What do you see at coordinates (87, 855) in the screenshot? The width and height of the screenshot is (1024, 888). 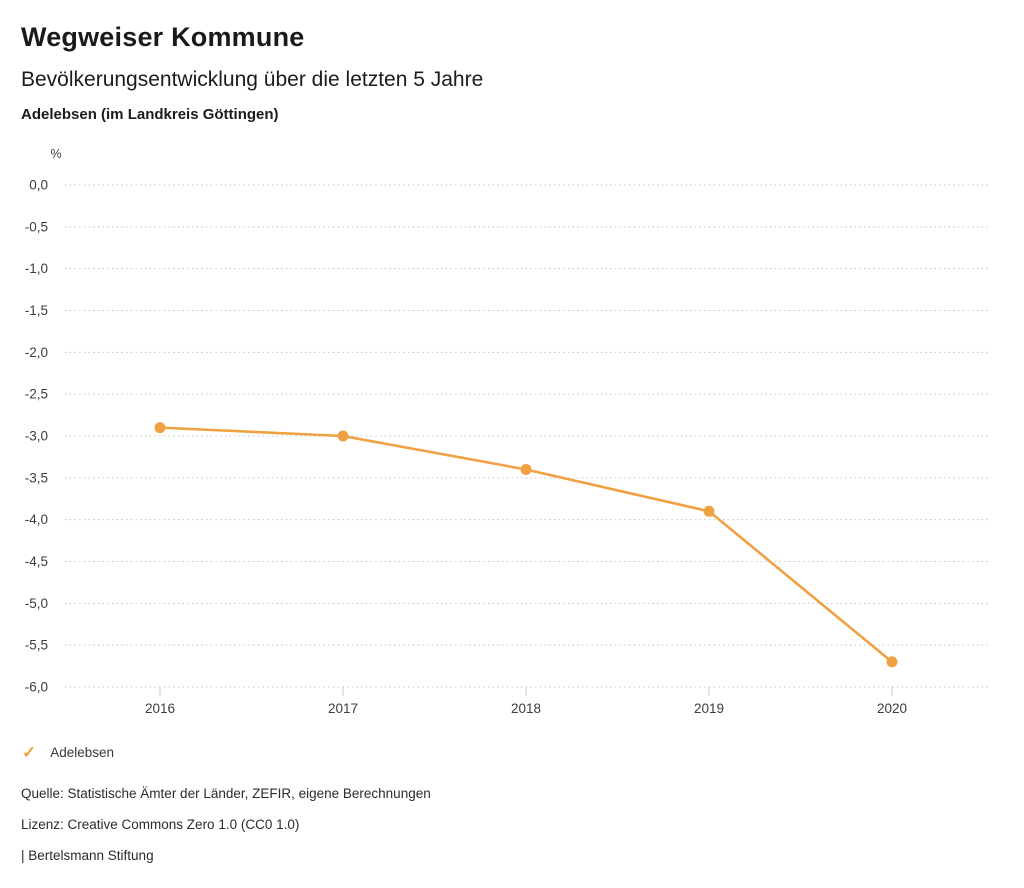 I see `attribution-note: | Bertelsmann Stiftung` at bounding box center [87, 855].